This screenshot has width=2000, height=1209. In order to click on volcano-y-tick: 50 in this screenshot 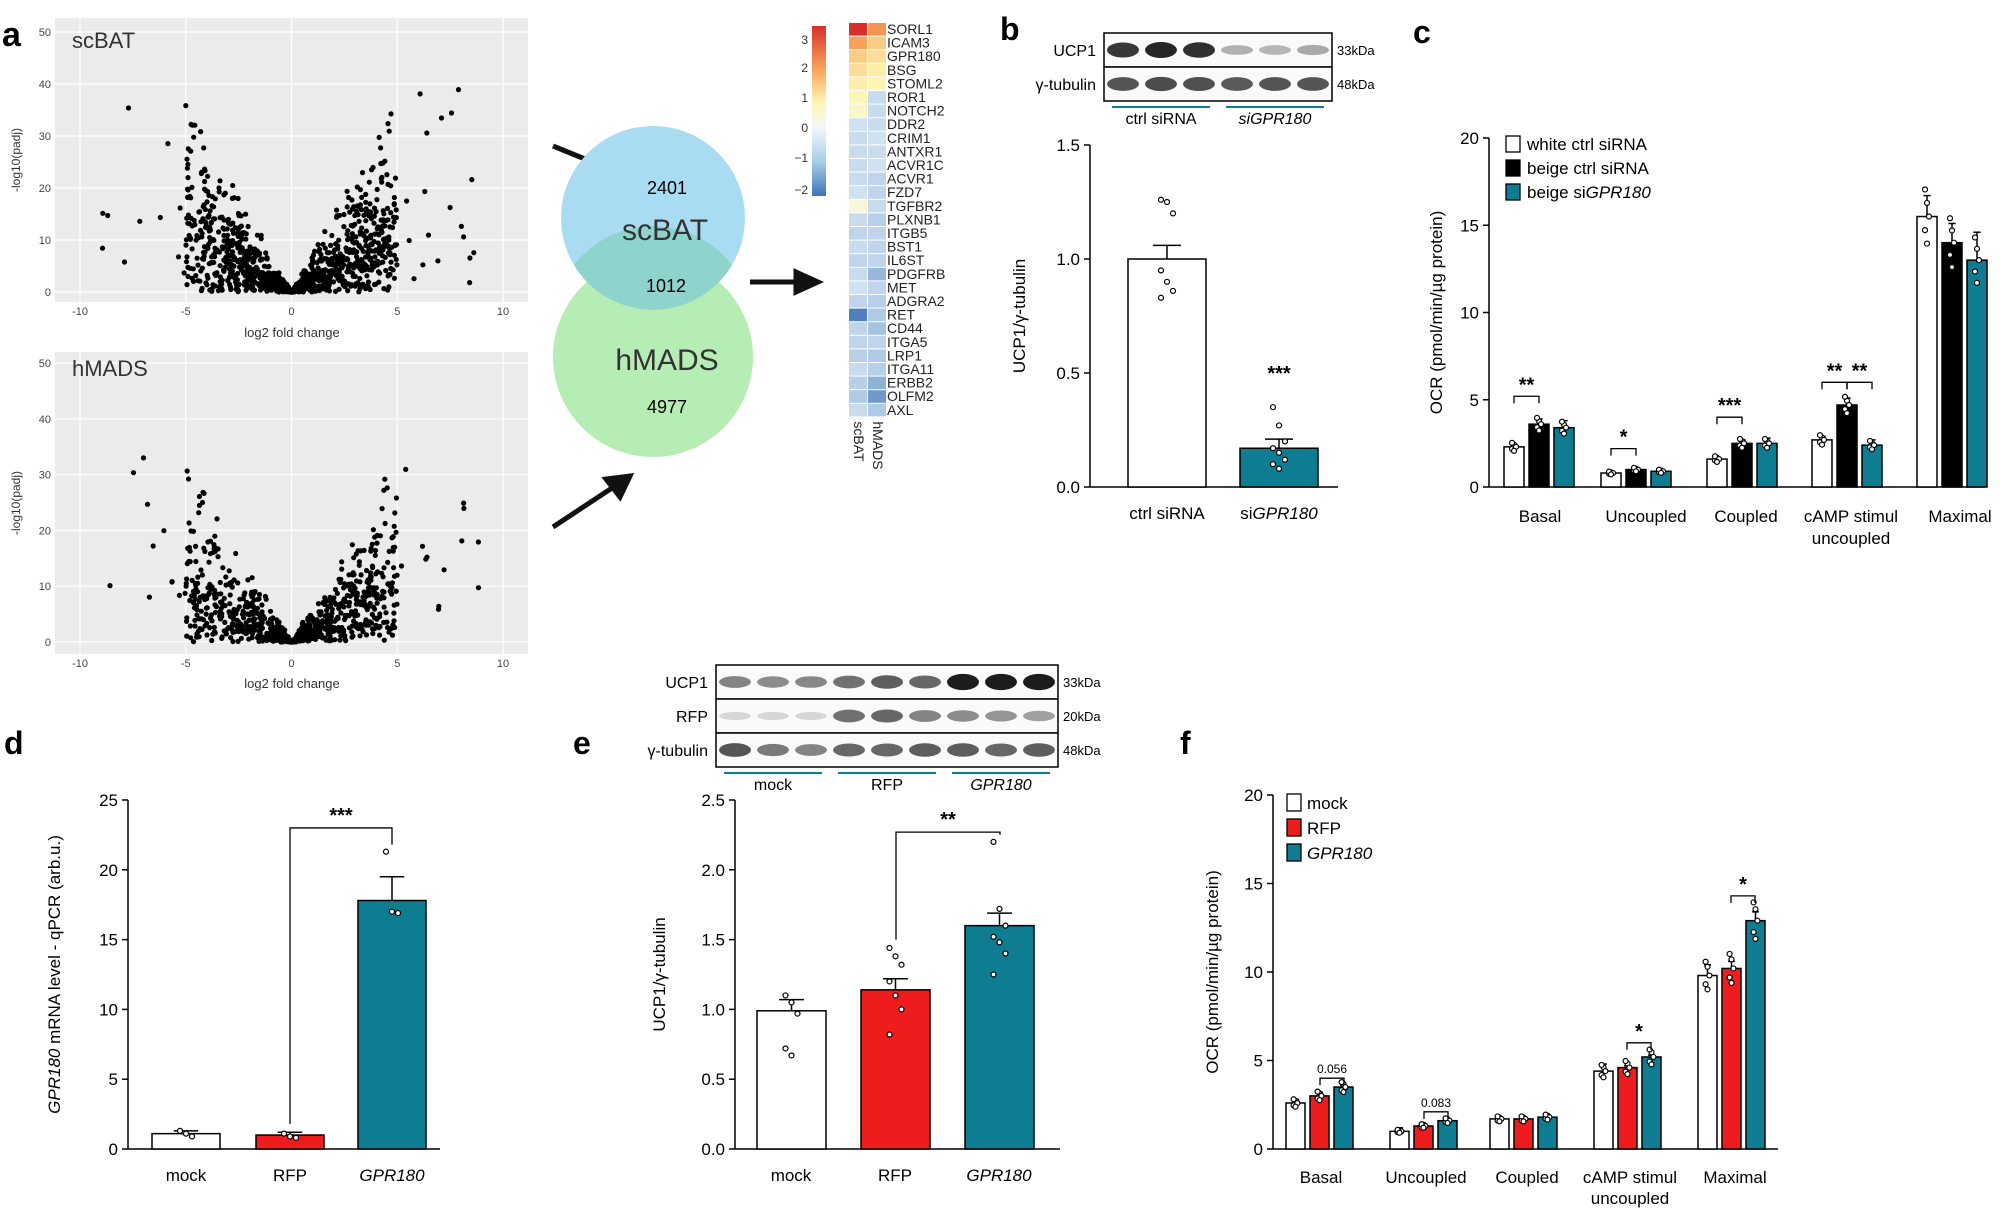, I will do `click(45, 33)`.